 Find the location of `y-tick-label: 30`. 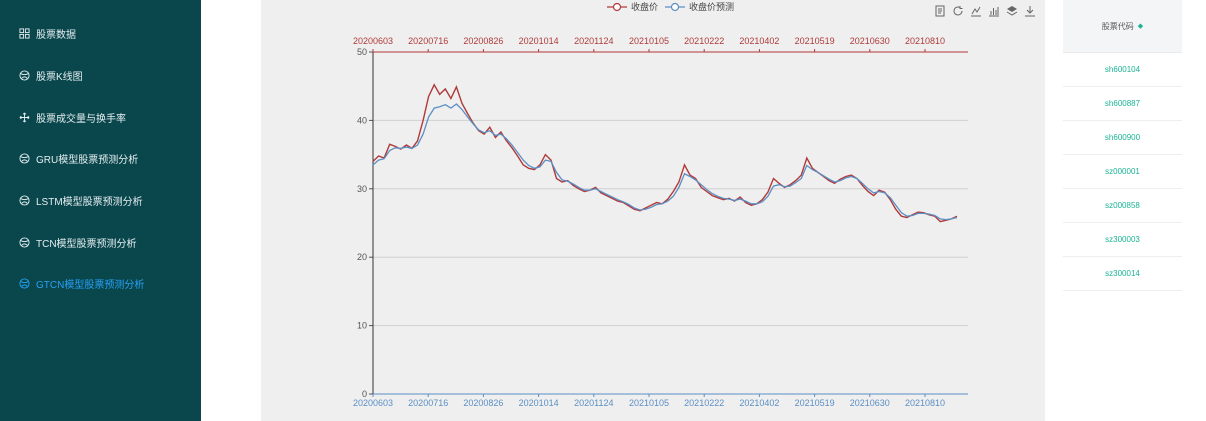

y-tick-label: 30 is located at coordinates (362, 189).